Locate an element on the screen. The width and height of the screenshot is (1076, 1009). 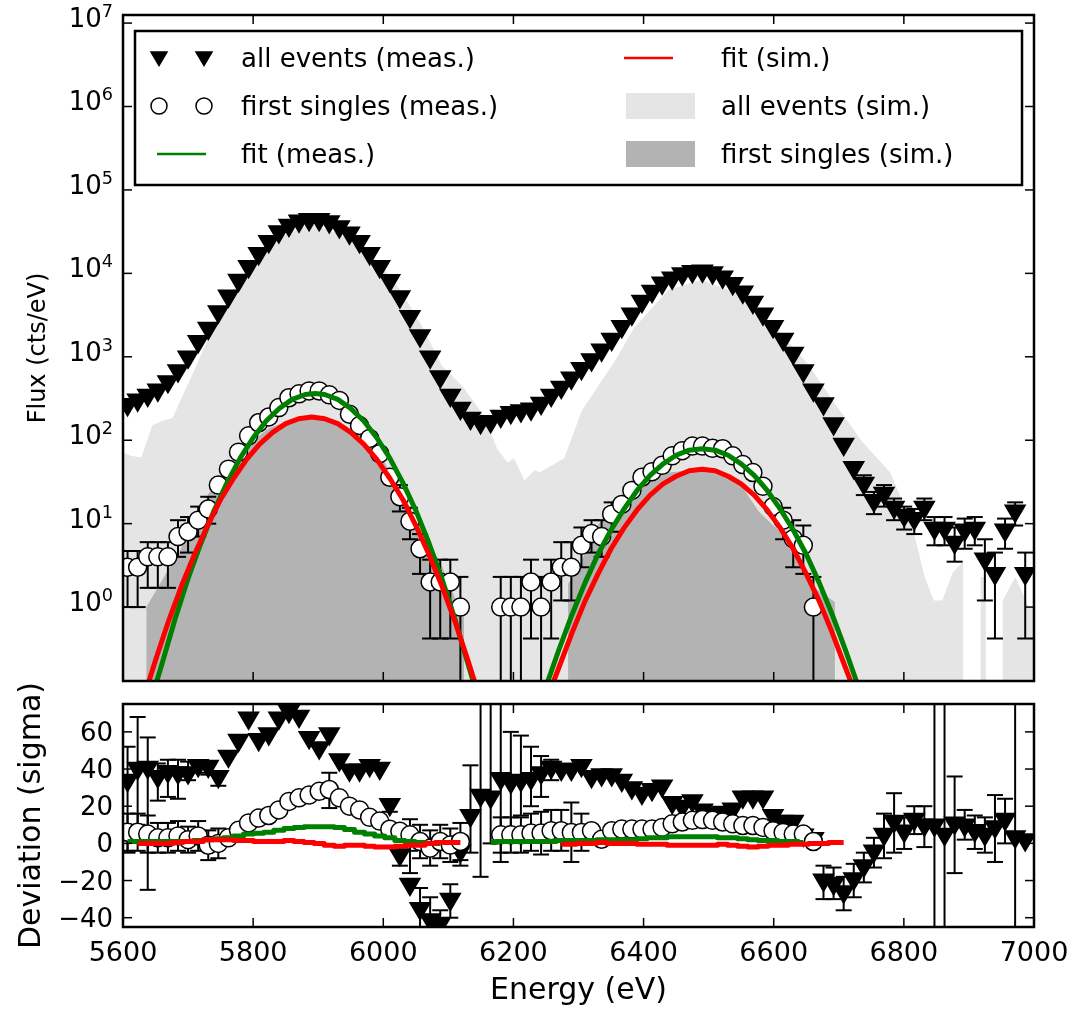
x-tick-label: 5600 is located at coordinates (123, 951).